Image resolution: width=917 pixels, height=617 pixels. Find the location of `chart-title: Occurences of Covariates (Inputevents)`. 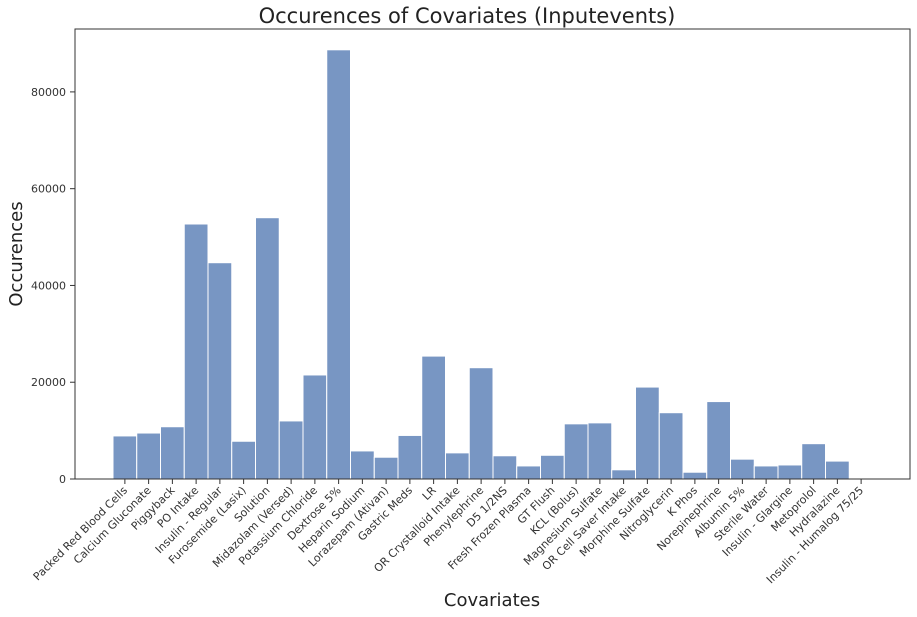

chart-title: Occurences of Covariates (Inputevents) is located at coordinates (467, 16).